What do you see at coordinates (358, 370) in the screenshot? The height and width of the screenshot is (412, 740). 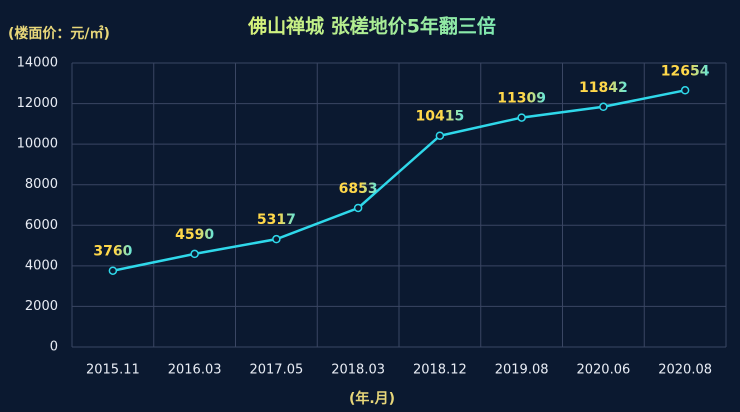 I see `x-tick-label: 2018.03` at bounding box center [358, 370].